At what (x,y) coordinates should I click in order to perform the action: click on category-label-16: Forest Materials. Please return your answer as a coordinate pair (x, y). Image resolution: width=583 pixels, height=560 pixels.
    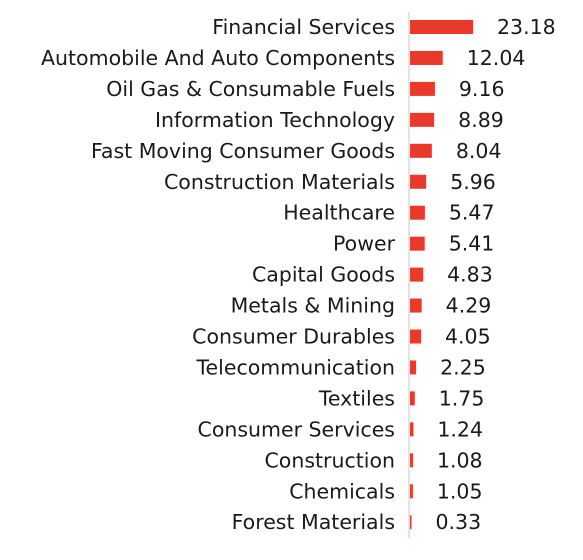
    Looking at the image, I should click on (313, 522).